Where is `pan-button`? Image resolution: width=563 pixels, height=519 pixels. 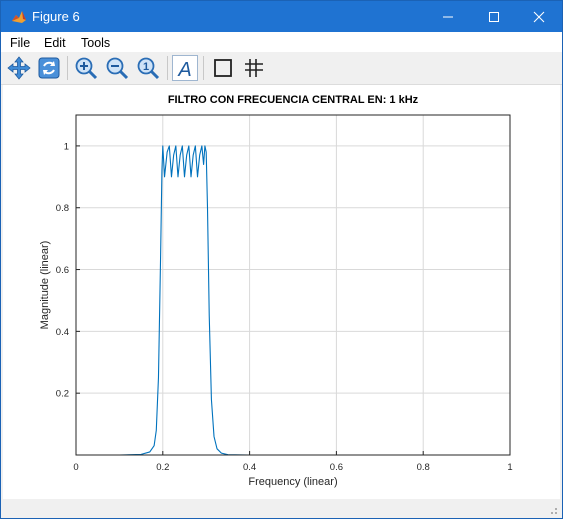
pan-button is located at coordinates (19, 68).